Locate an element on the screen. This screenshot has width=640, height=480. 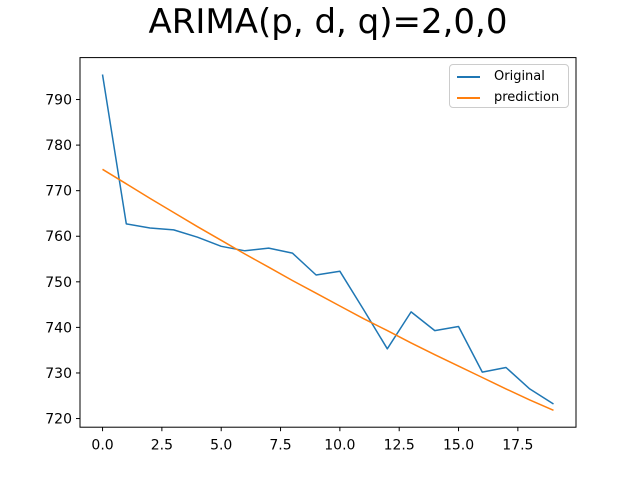
legend: Original prediction is located at coordinates (509, 86).